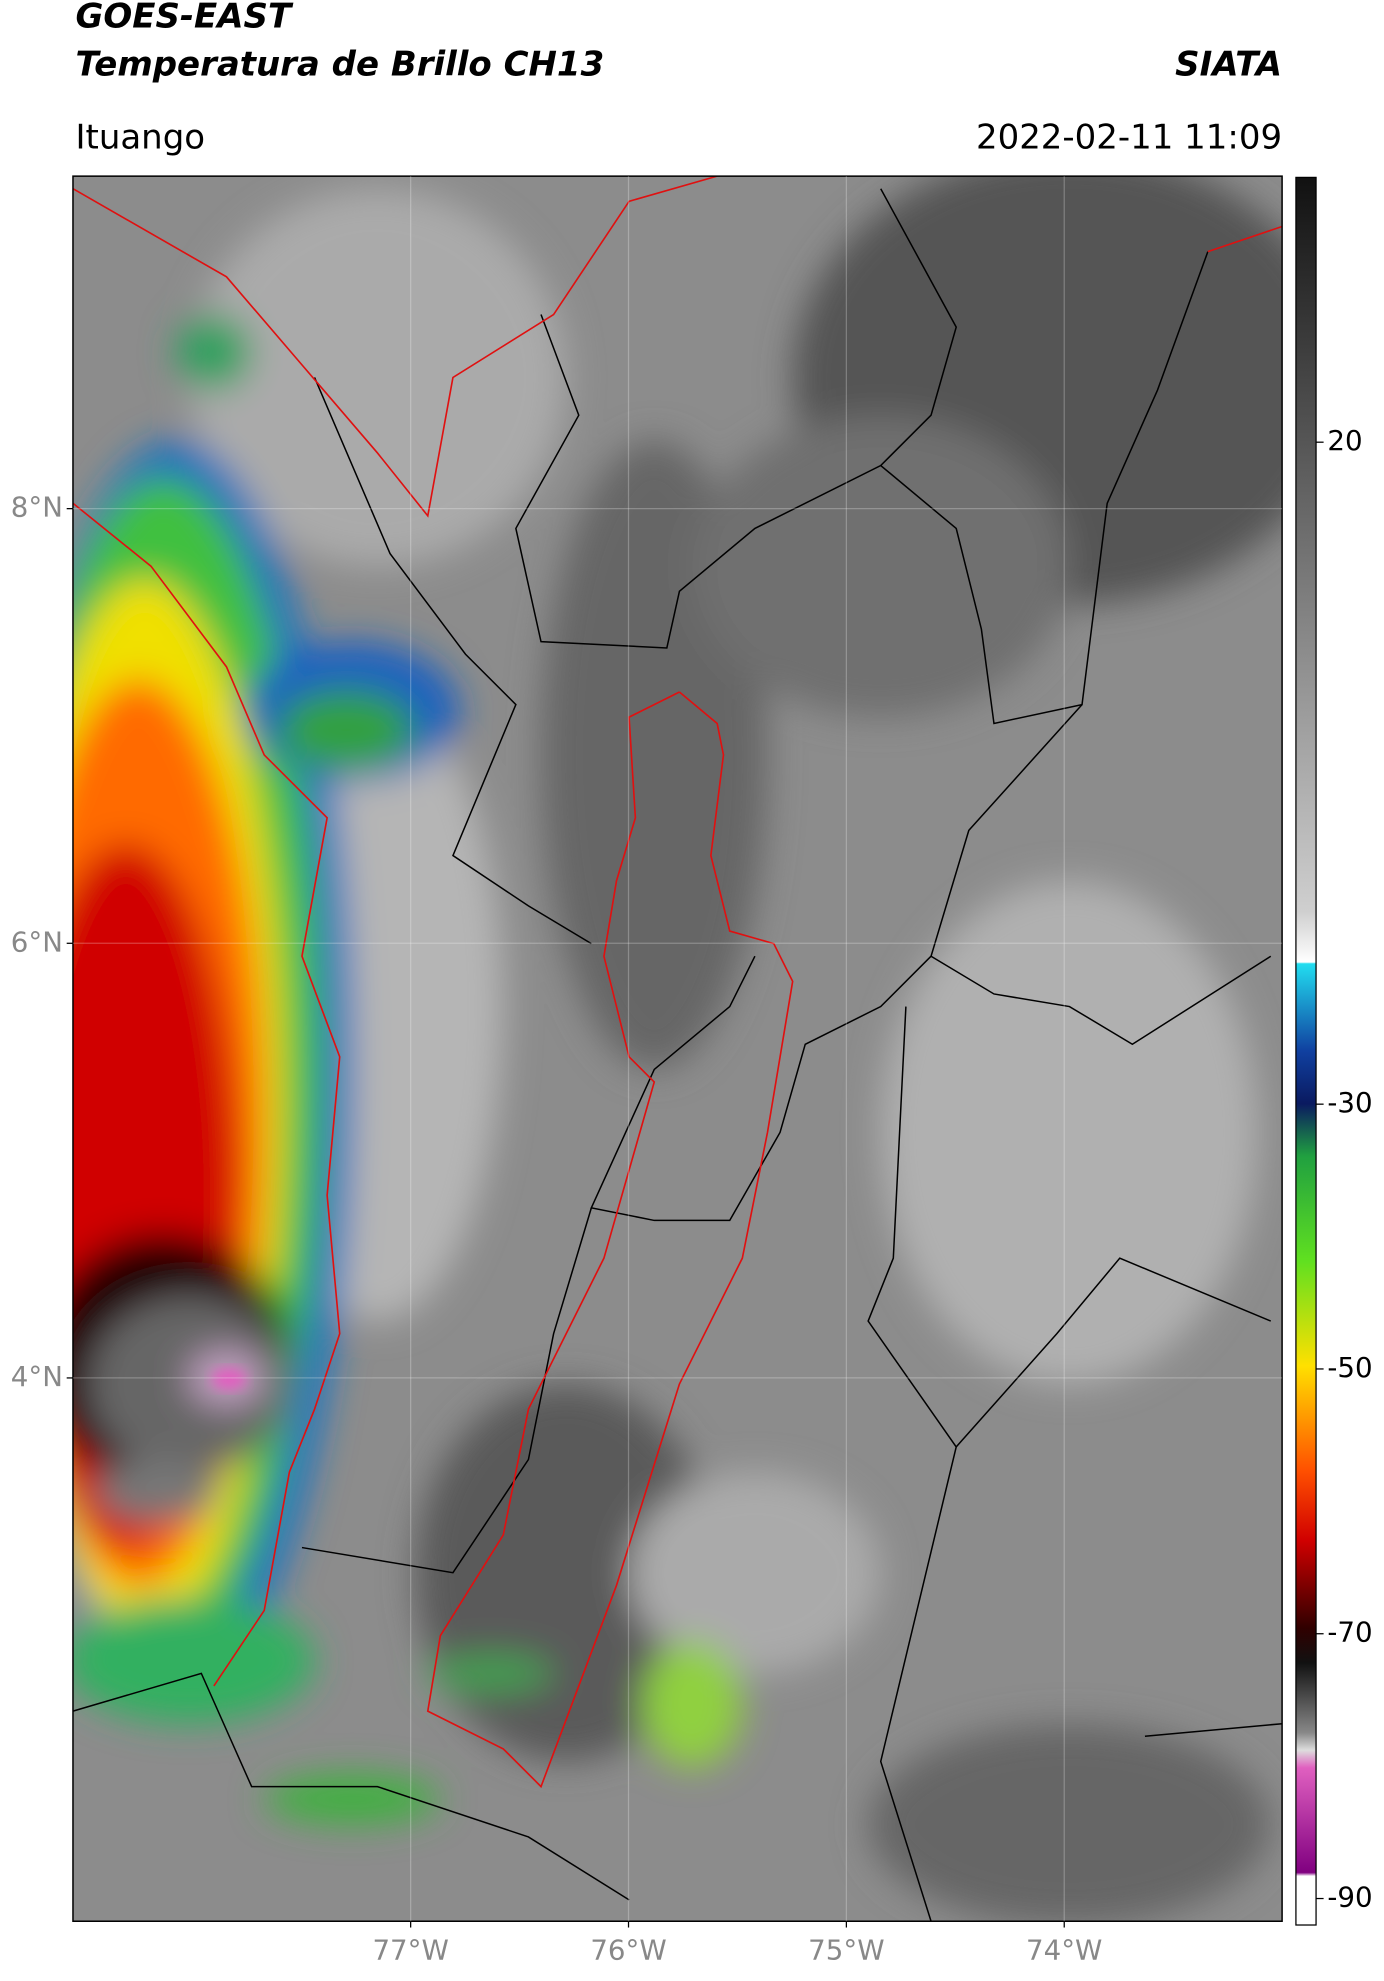 The height and width of the screenshot is (1981, 1384). I want to click on datetime: 2022-02-11 11:09, so click(1129, 137).